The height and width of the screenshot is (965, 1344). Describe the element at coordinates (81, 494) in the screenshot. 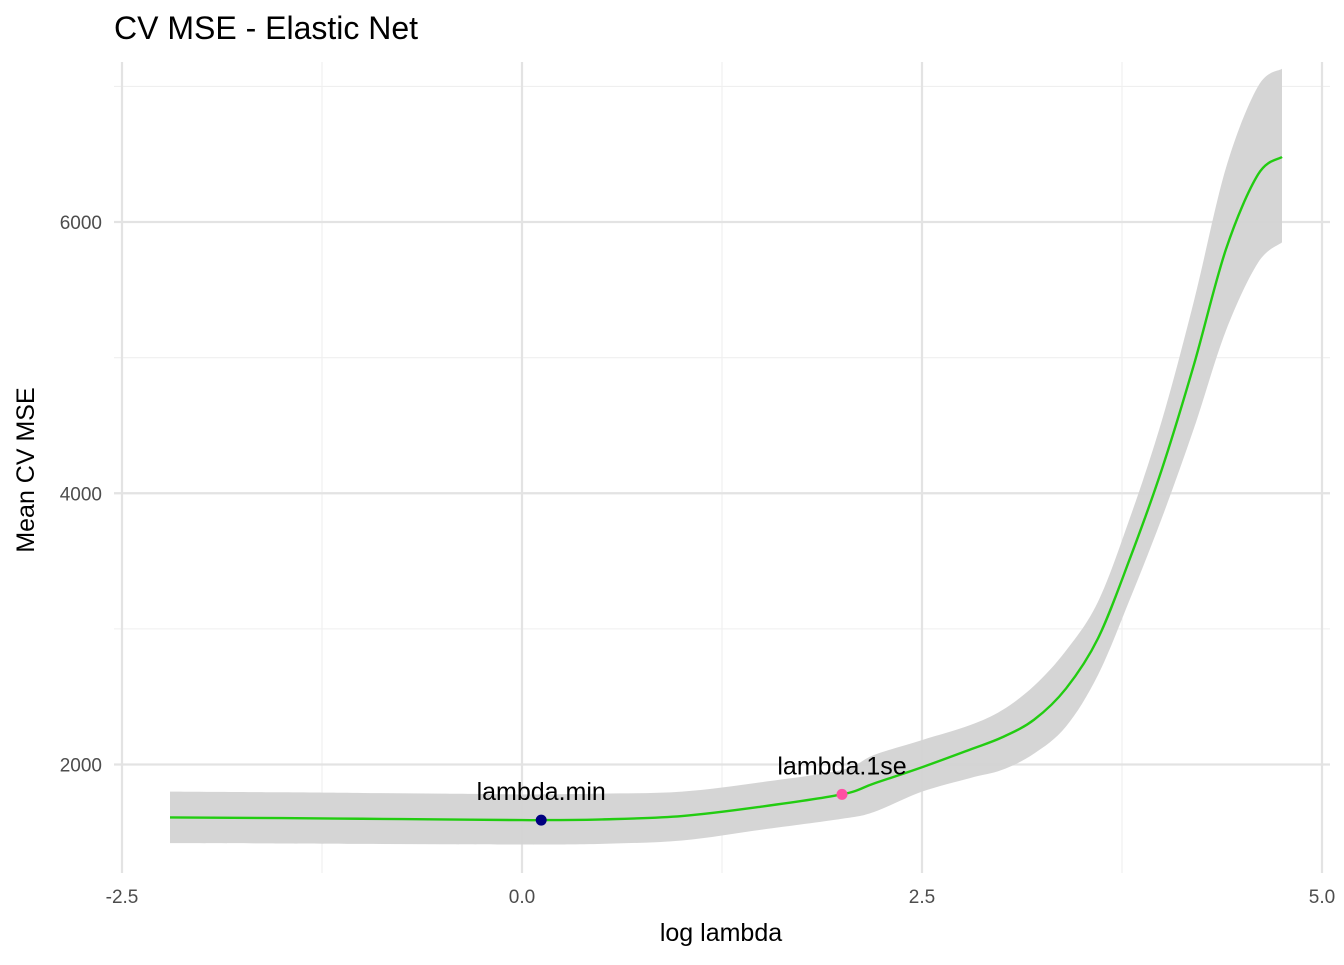

I see `y-tick-label: 4000` at that location.